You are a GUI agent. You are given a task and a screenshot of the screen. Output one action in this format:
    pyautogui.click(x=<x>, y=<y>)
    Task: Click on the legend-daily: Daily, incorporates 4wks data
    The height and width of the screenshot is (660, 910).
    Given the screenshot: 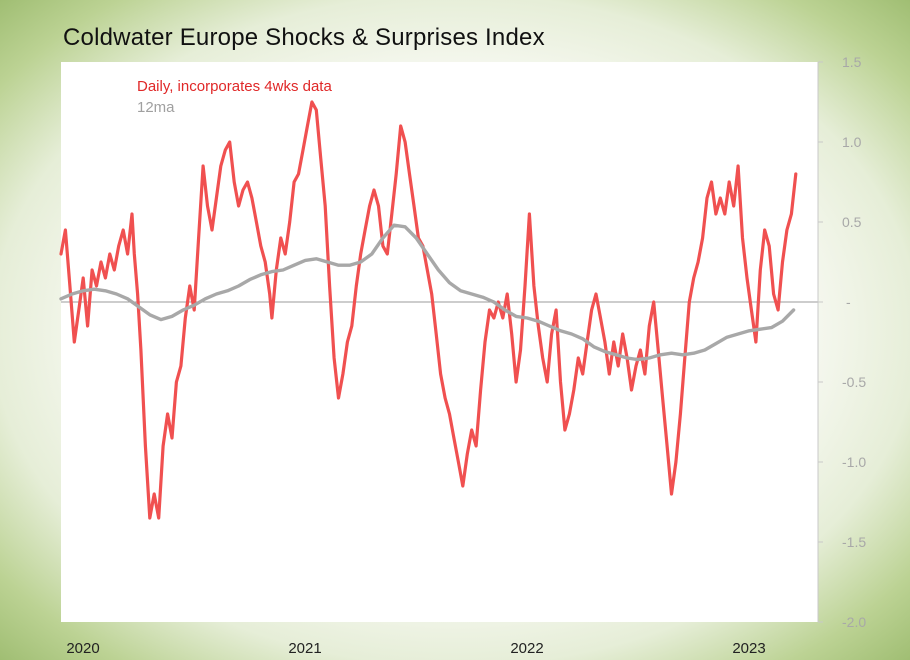 What is the action you would take?
    pyautogui.click(x=234, y=86)
    